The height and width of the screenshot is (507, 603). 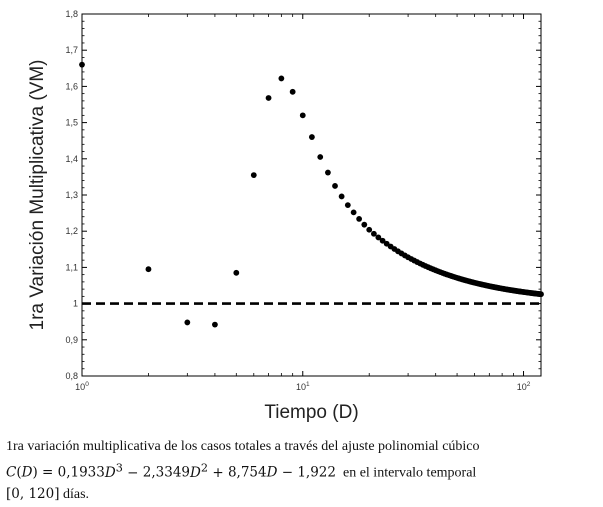 I want to click on x-tick-label: 10⁰, so click(x=82, y=386).